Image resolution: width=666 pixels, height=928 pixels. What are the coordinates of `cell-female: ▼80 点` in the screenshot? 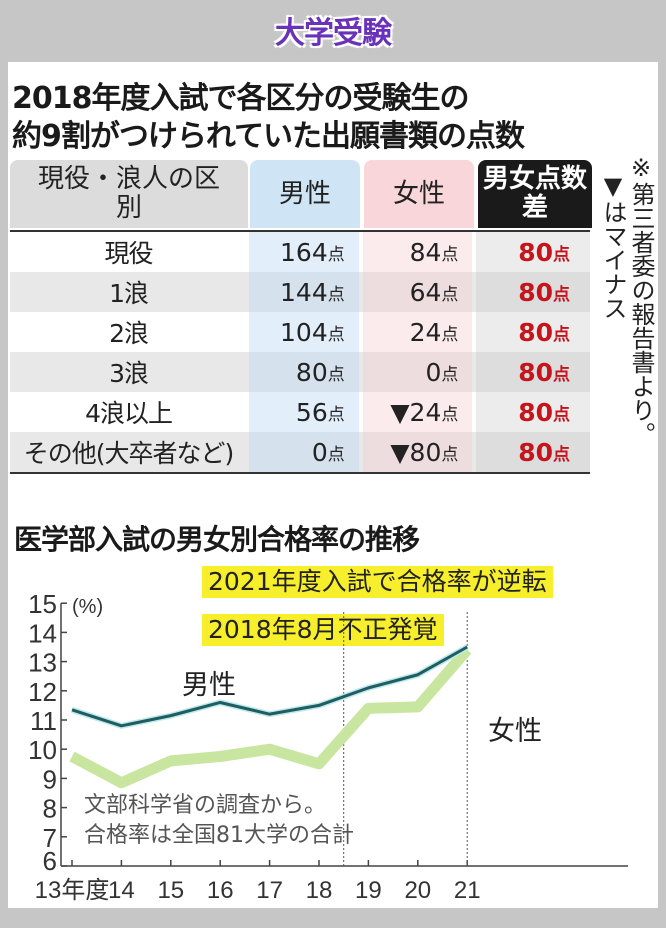 It's located at (417, 452).